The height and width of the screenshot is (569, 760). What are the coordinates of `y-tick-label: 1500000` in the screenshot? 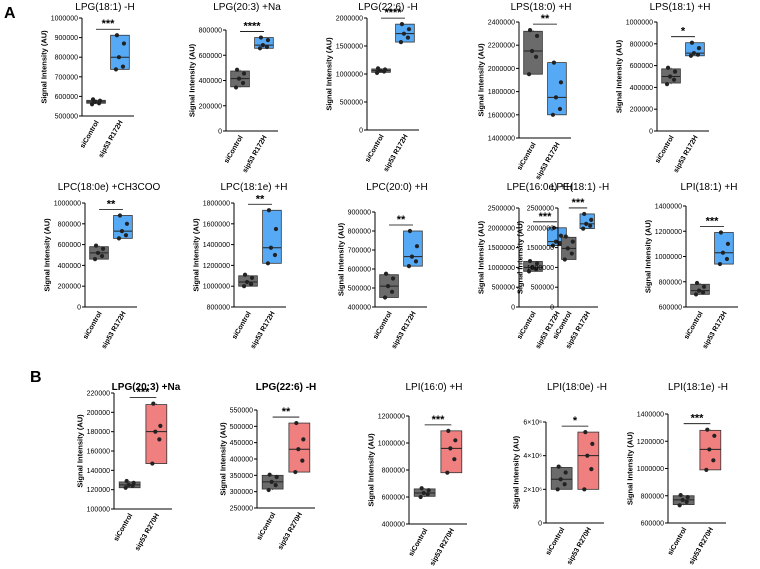 It's located at (349, 47).